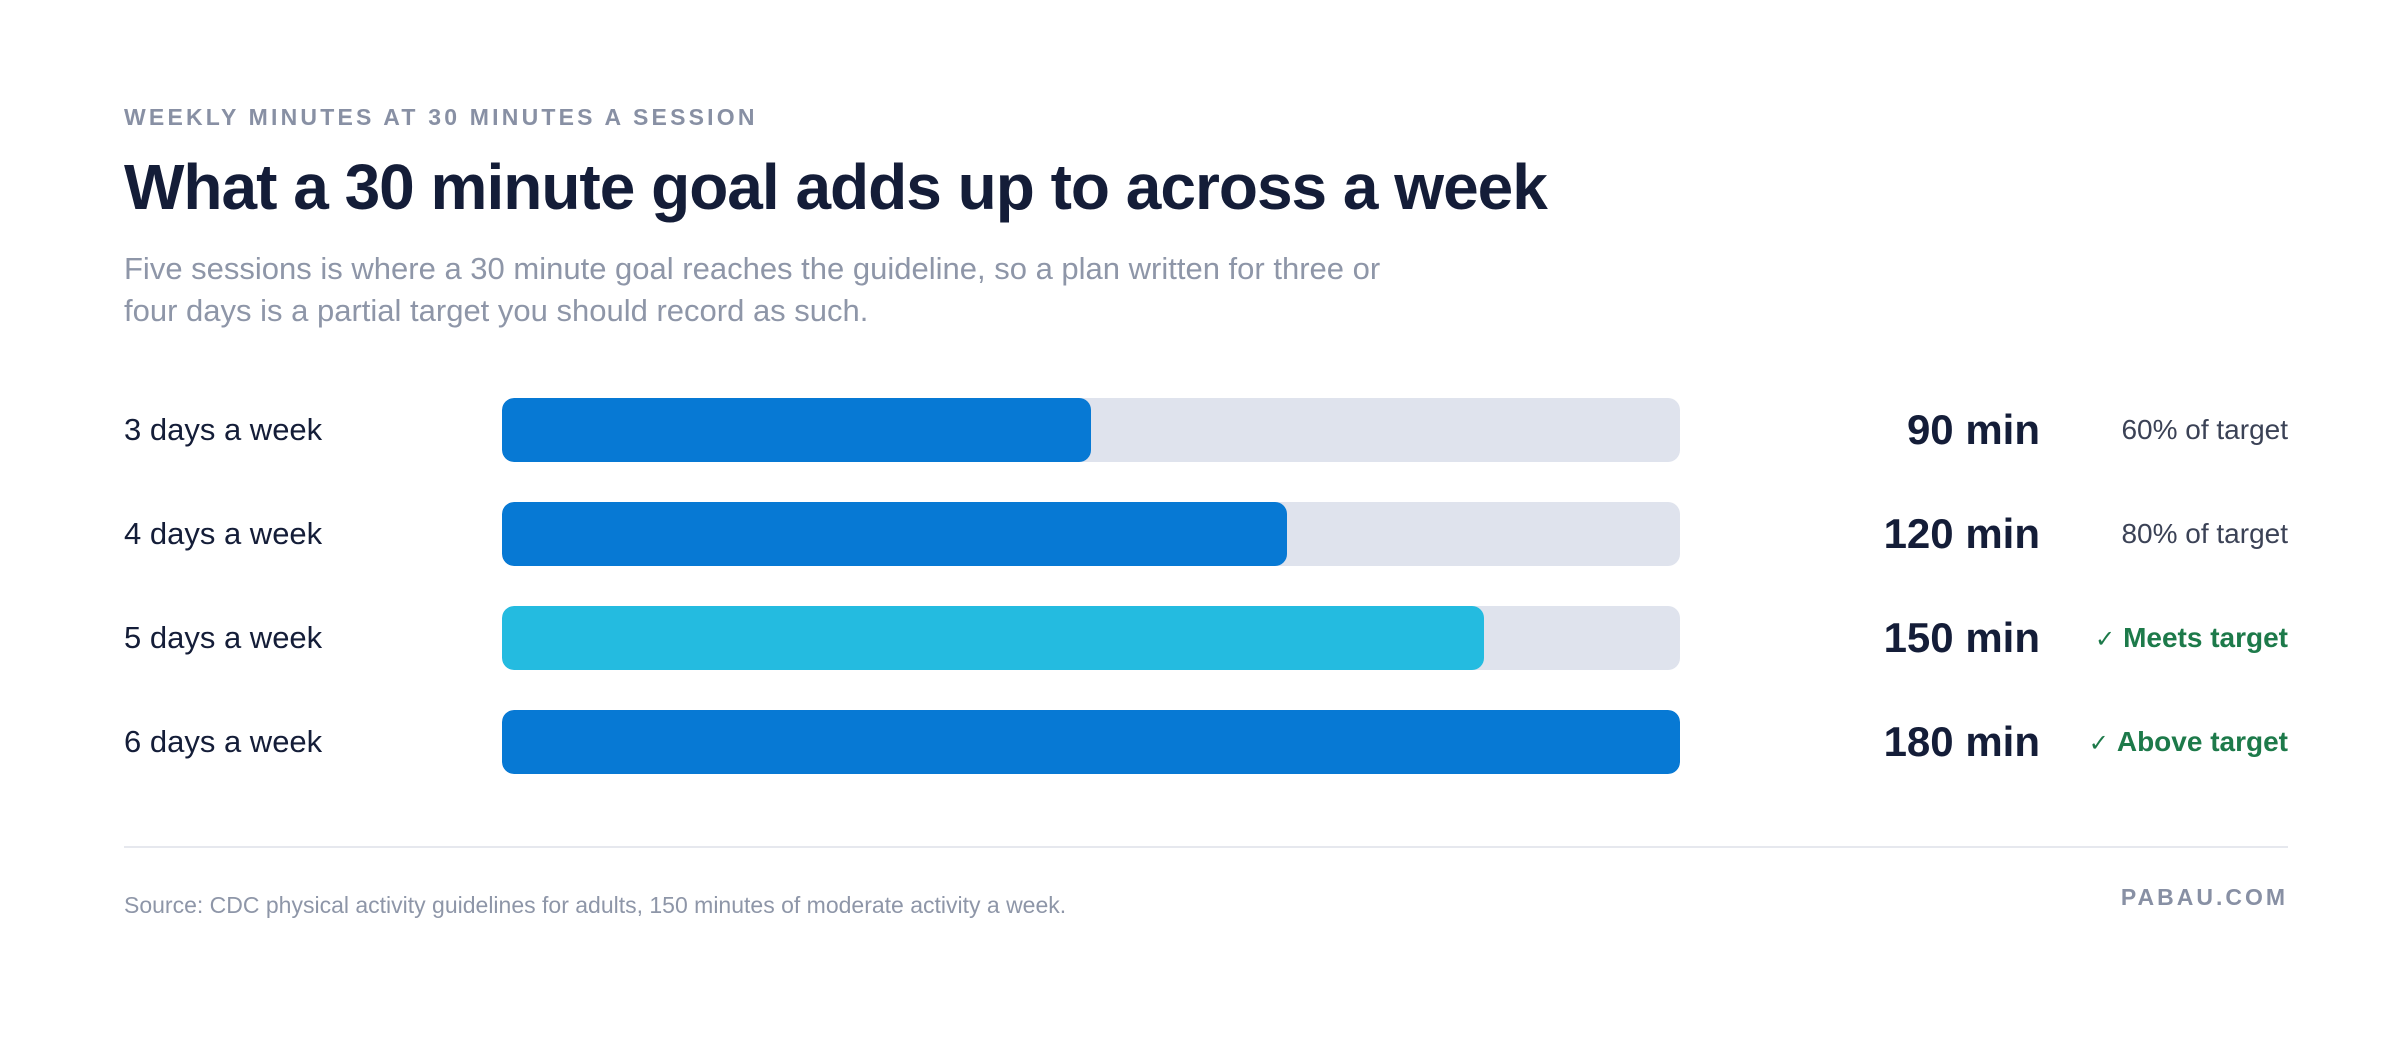 This screenshot has width=2400, height=1040. I want to click on target-status: 60% of target, so click(2204, 430).